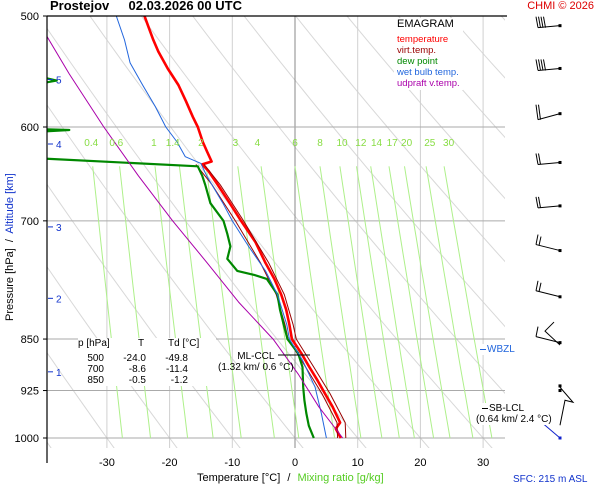  I want to click on surface-wind-dot, so click(560, 438).